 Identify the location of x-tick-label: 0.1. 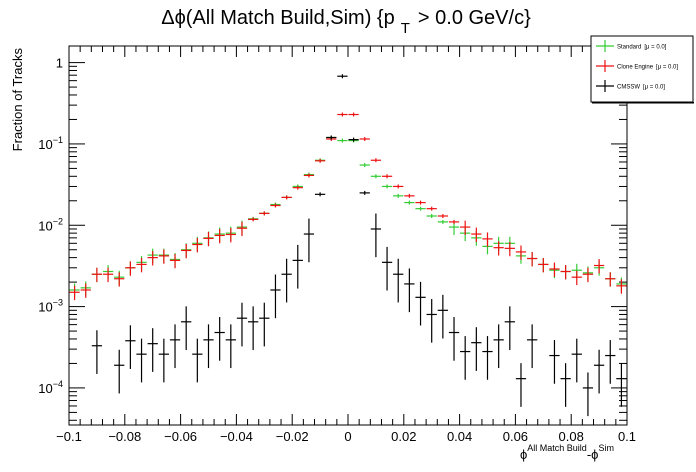
(627, 436).